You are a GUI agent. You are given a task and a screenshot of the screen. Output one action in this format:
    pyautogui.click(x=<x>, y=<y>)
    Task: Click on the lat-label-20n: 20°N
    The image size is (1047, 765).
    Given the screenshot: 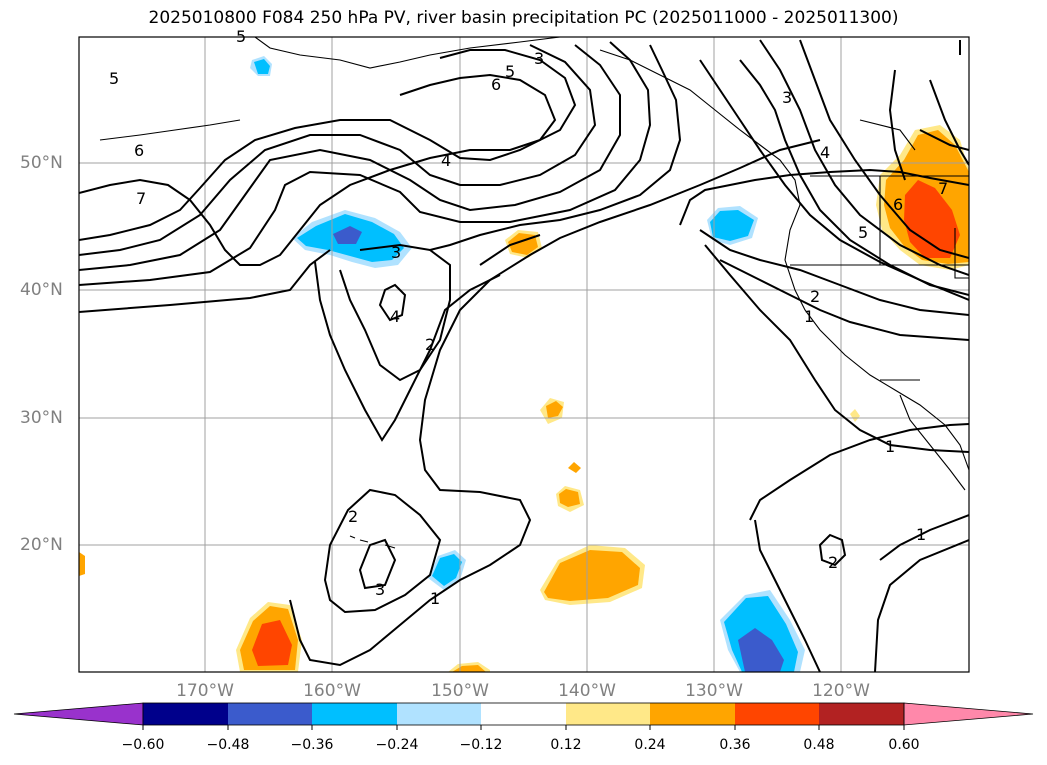 What is the action you would take?
    pyautogui.click(x=41, y=545)
    